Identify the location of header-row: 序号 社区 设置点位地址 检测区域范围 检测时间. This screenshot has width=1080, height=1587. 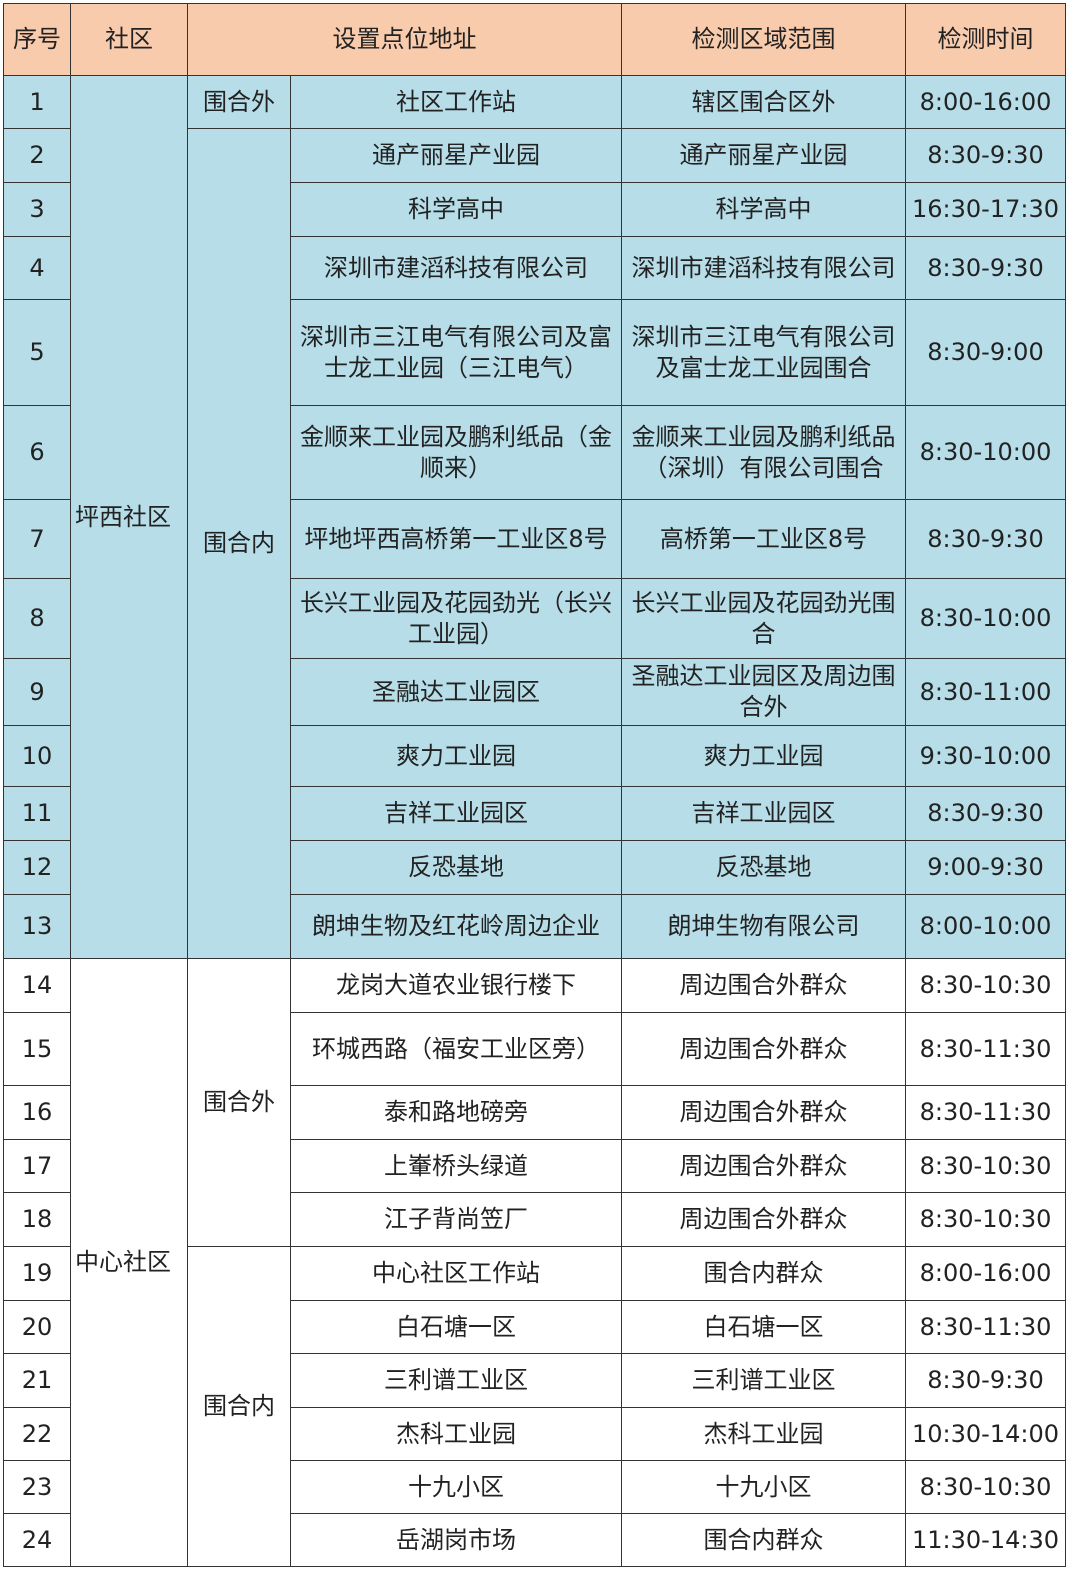
(534, 39).